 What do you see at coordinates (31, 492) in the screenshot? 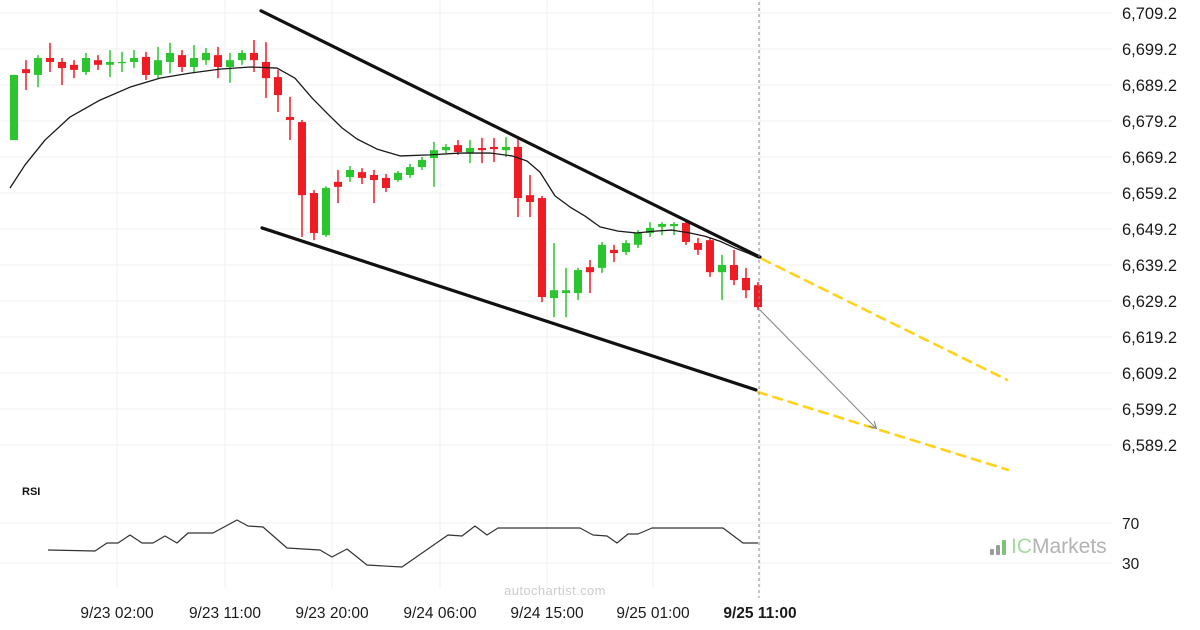
I see `rsi-panel-label: RSI` at bounding box center [31, 492].